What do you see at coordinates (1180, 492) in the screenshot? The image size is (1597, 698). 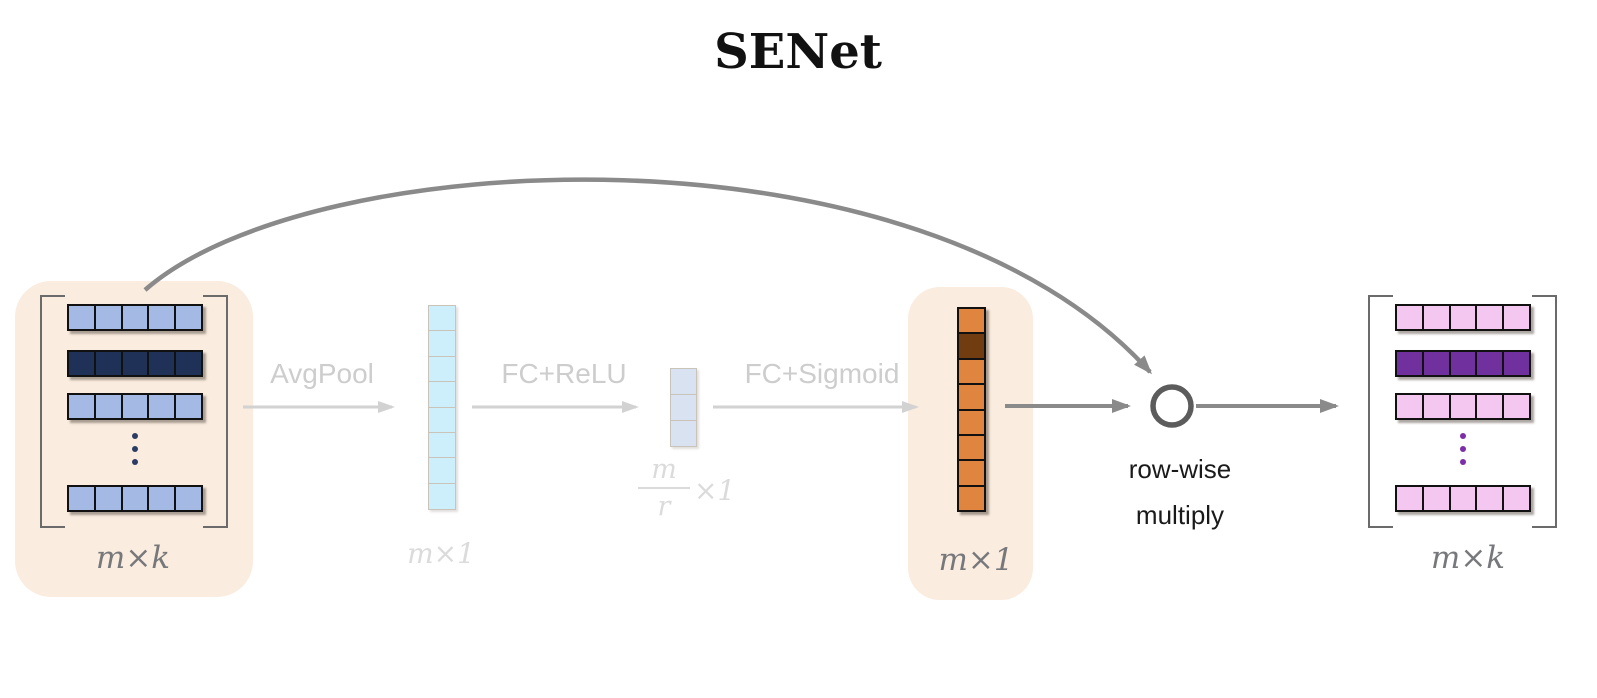 I see `multiply-op-label: row-wise multiply` at bounding box center [1180, 492].